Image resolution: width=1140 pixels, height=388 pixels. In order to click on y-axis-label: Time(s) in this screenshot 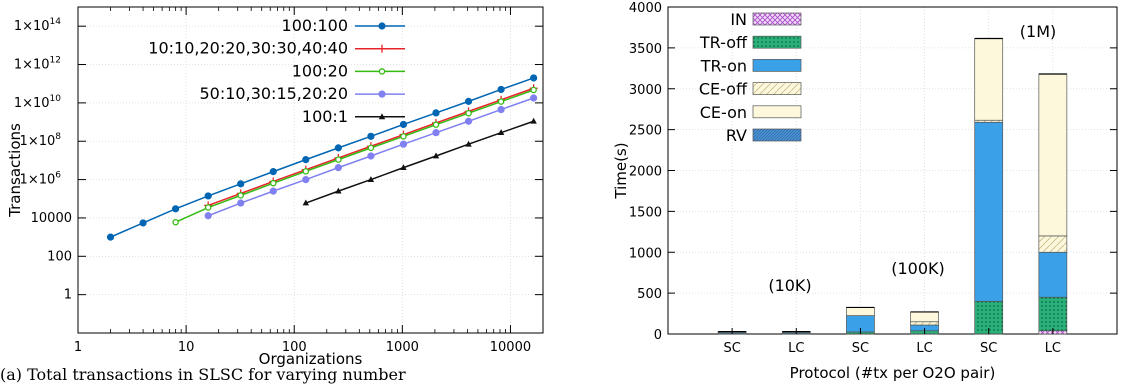, I will do `click(621, 170)`.